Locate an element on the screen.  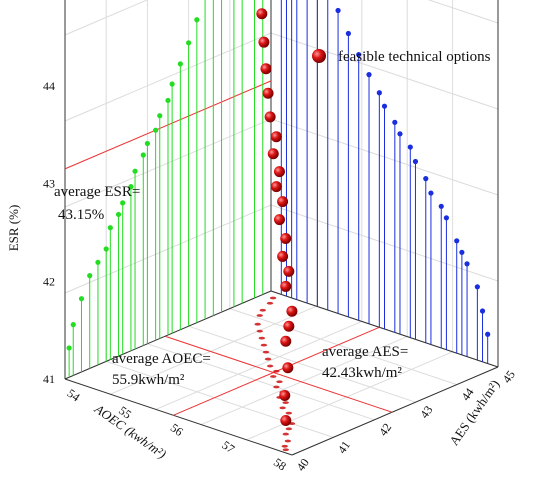
esr-axis-title: ESR (%) is located at coordinates (13, 228).